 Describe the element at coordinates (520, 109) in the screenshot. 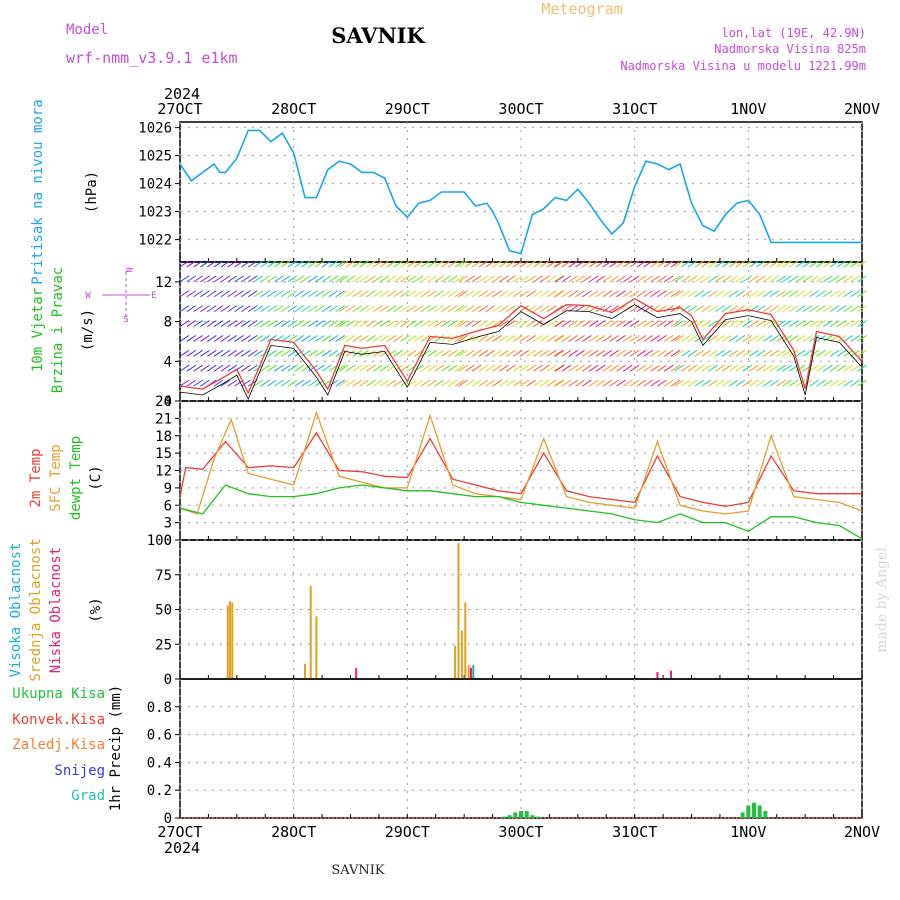

I see `top-day-label: 30OCT` at that location.